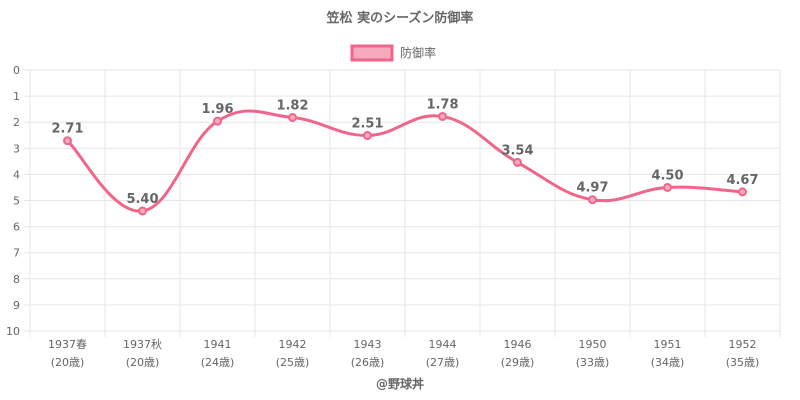 Image resolution: width=800 pixels, height=400 pixels. Describe the element at coordinates (667, 175) in the screenshot. I see `data-label: 4.50` at that location.